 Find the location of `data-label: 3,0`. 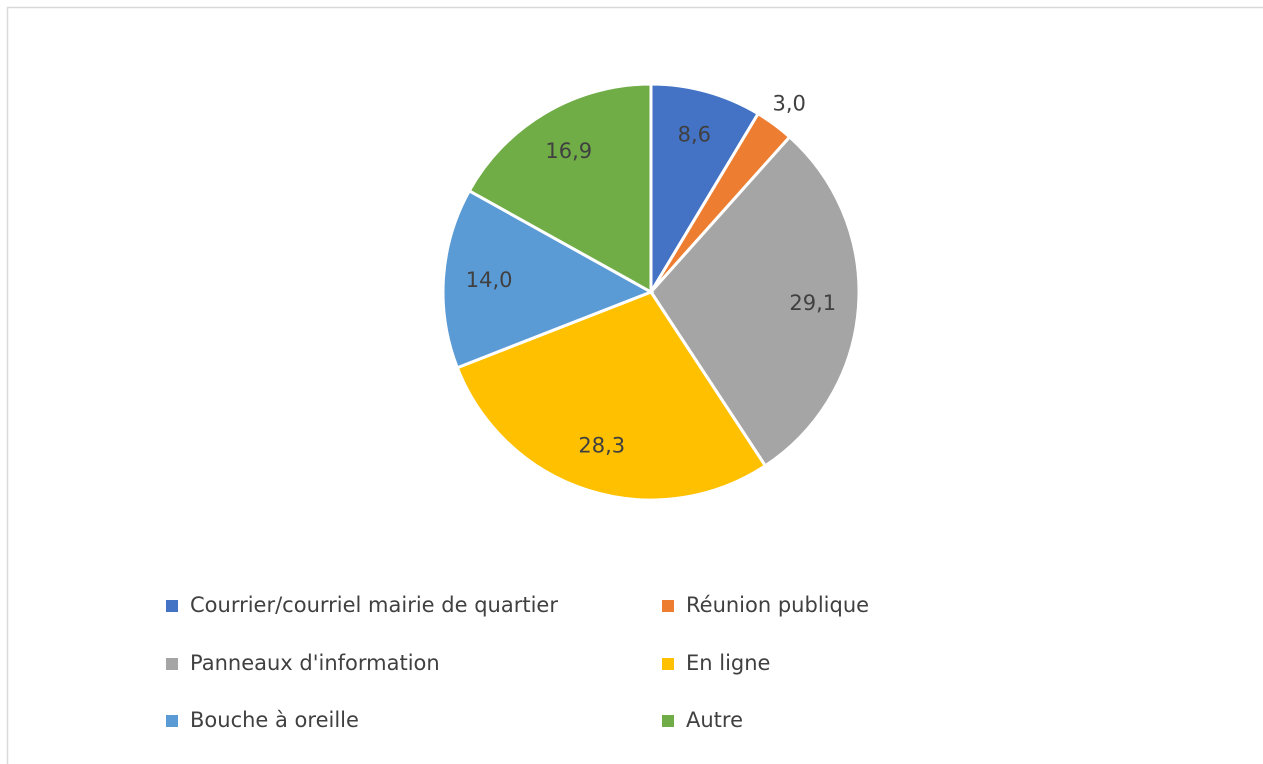

data-label: 3,0 is located at coordinates (789, 103).